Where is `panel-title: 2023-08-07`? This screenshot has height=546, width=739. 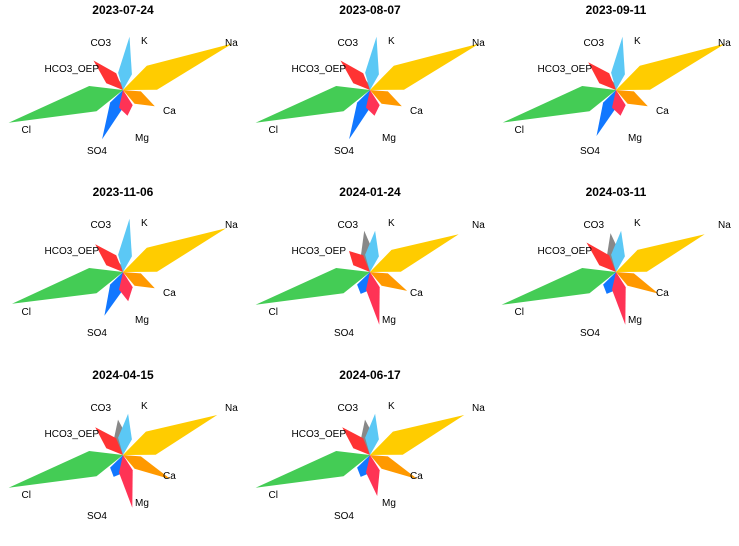
panel-title: 2023-08-07 is located at coordinates (370, 10).